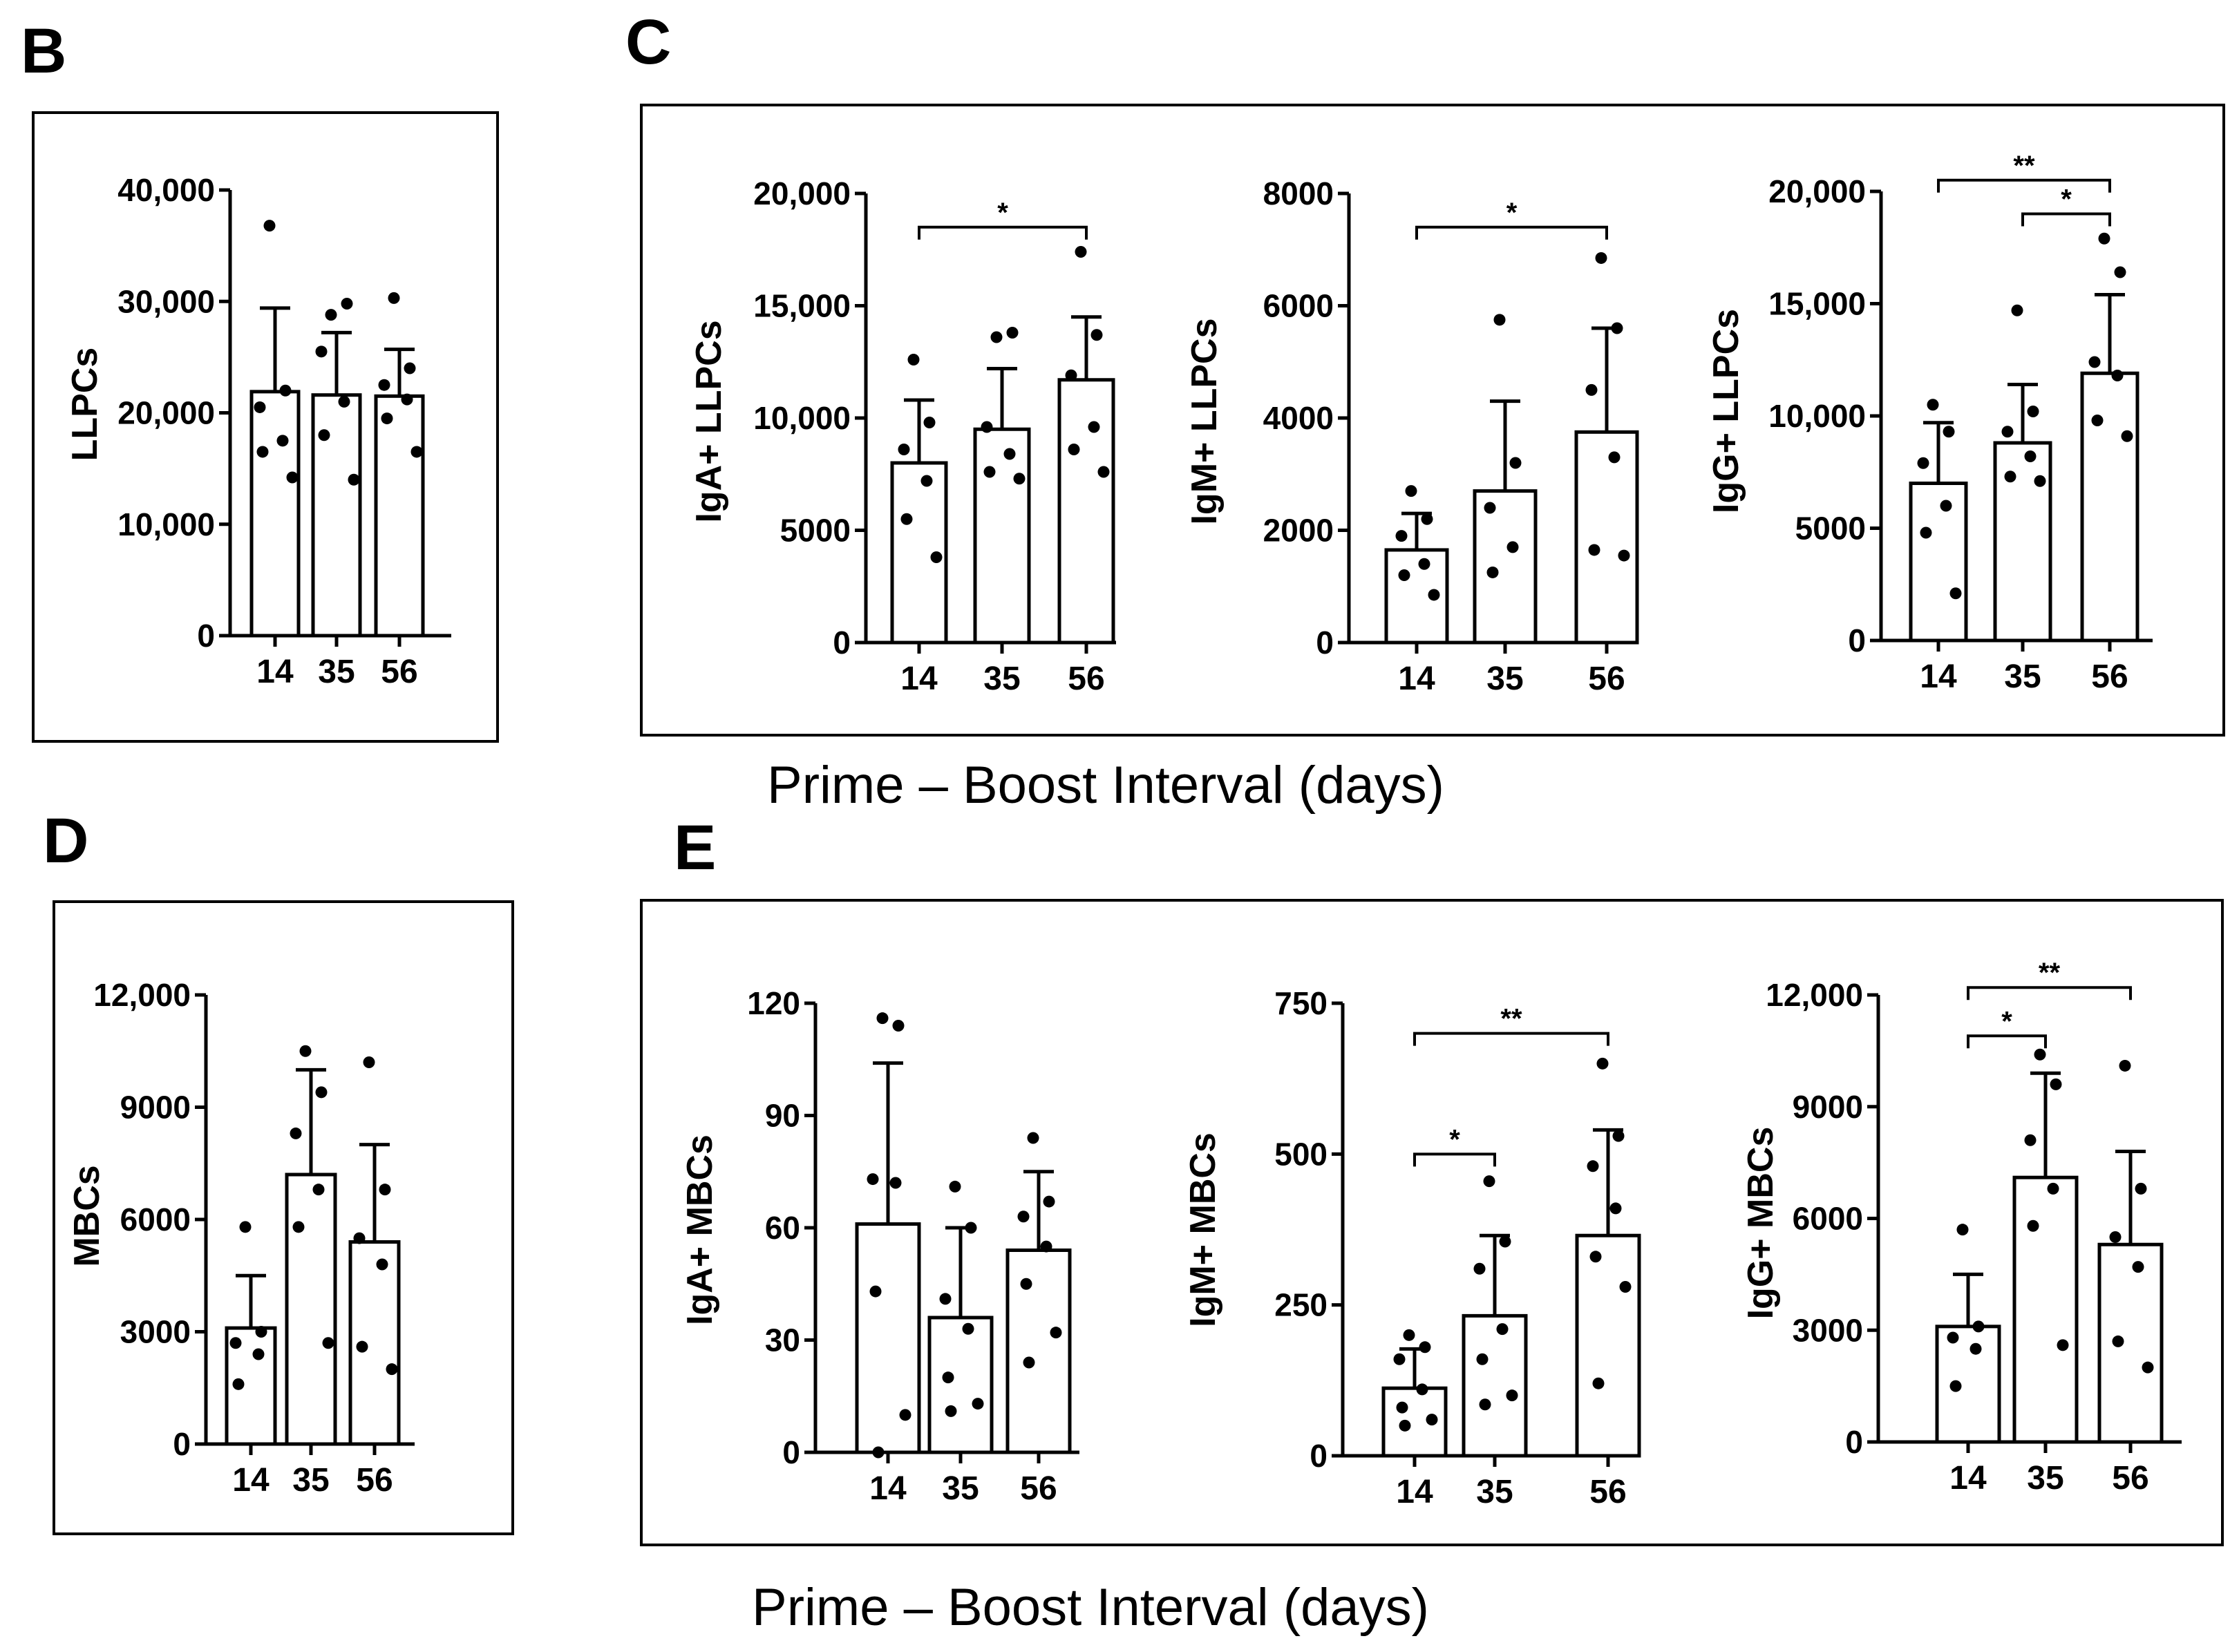 This screenshot has width=2239, height=1652. Describe the element at coordinates (1828, 1219) in the screenshot. I see `y-tick-label: 6000` at that location.